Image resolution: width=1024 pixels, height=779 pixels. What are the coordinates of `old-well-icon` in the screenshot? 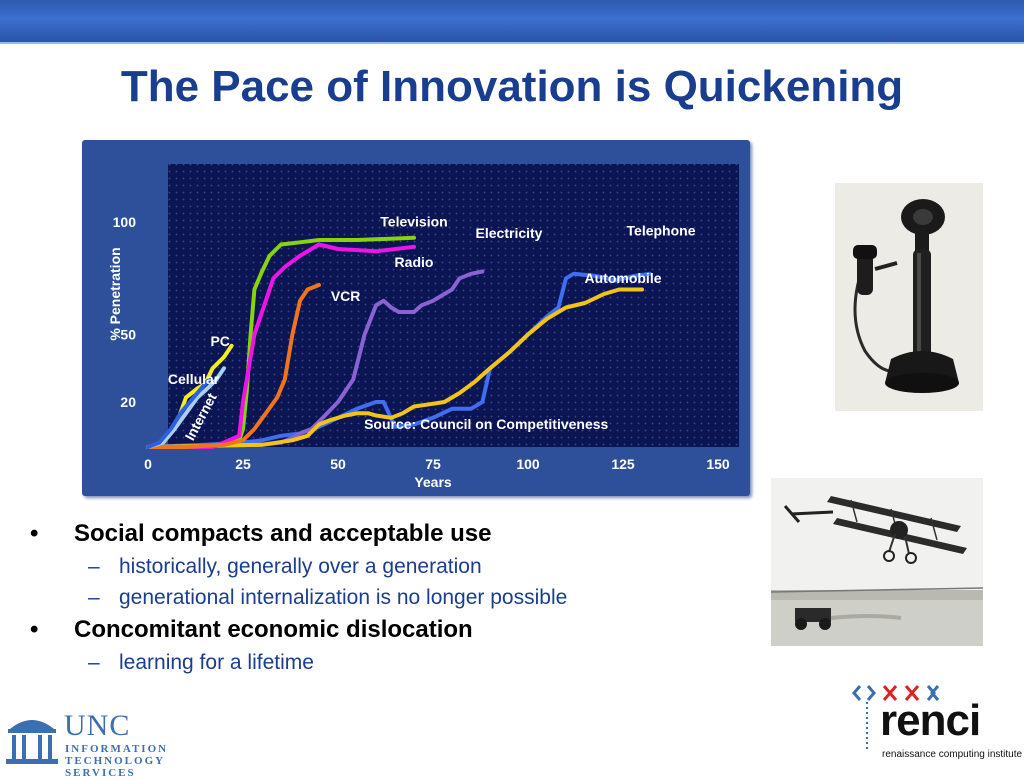 It's located at (32, 742).